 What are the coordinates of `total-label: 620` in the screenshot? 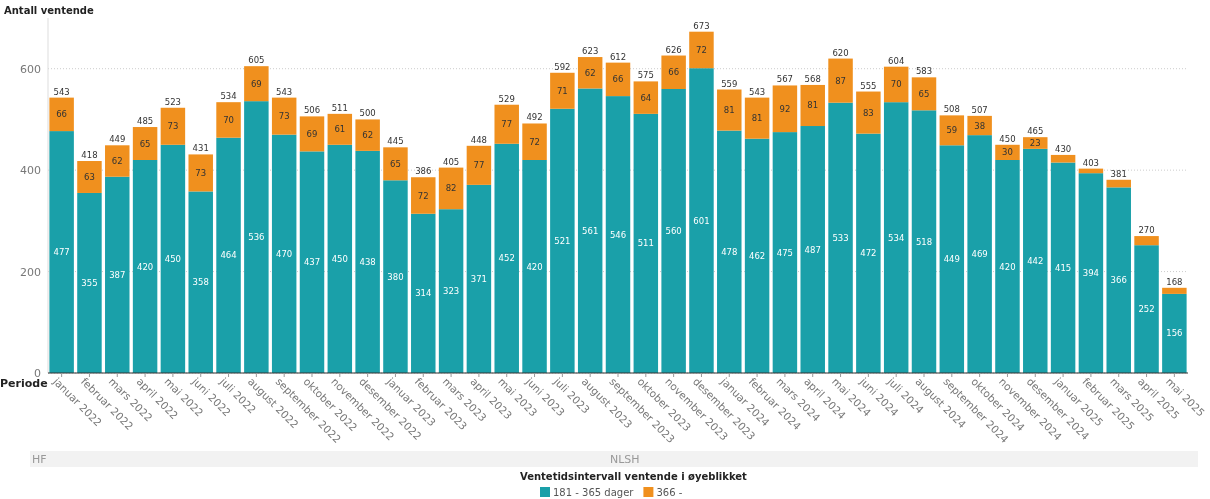 It's located at (840, 52).